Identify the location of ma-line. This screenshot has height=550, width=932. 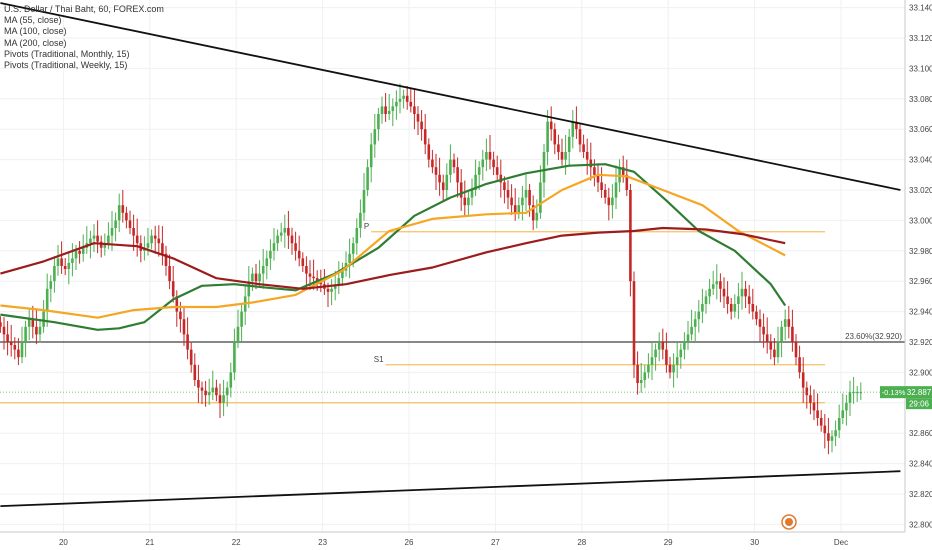
(393, 258).